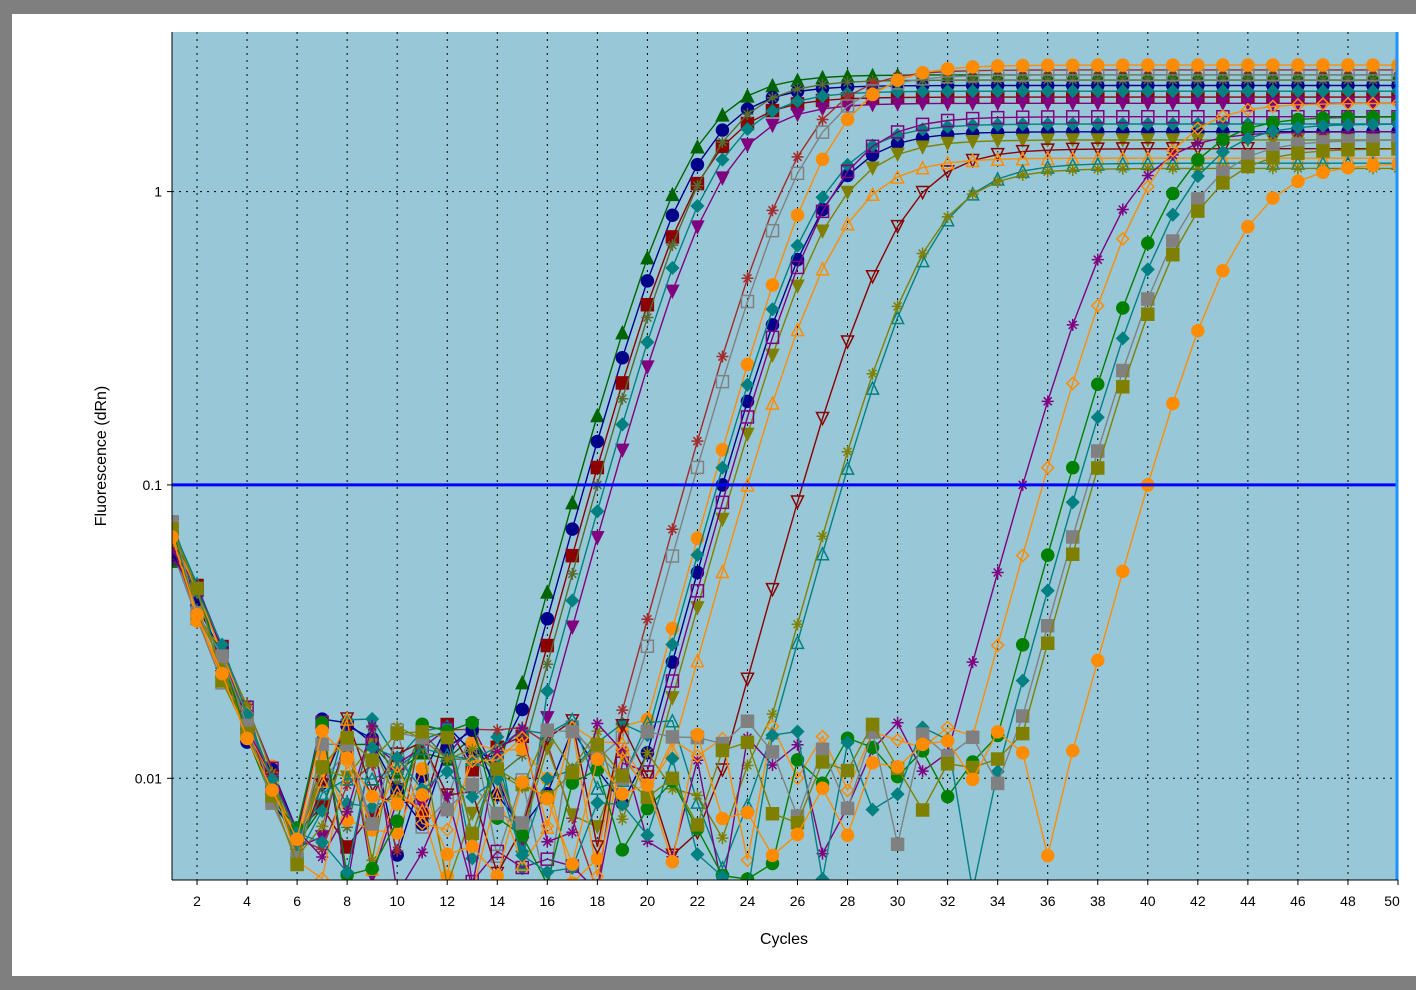 This screenshot has width=1416, height=990. Describe the element at coordinates (784, 939) in the screenshot. I see `x-axis-title: Cycles` at that location.